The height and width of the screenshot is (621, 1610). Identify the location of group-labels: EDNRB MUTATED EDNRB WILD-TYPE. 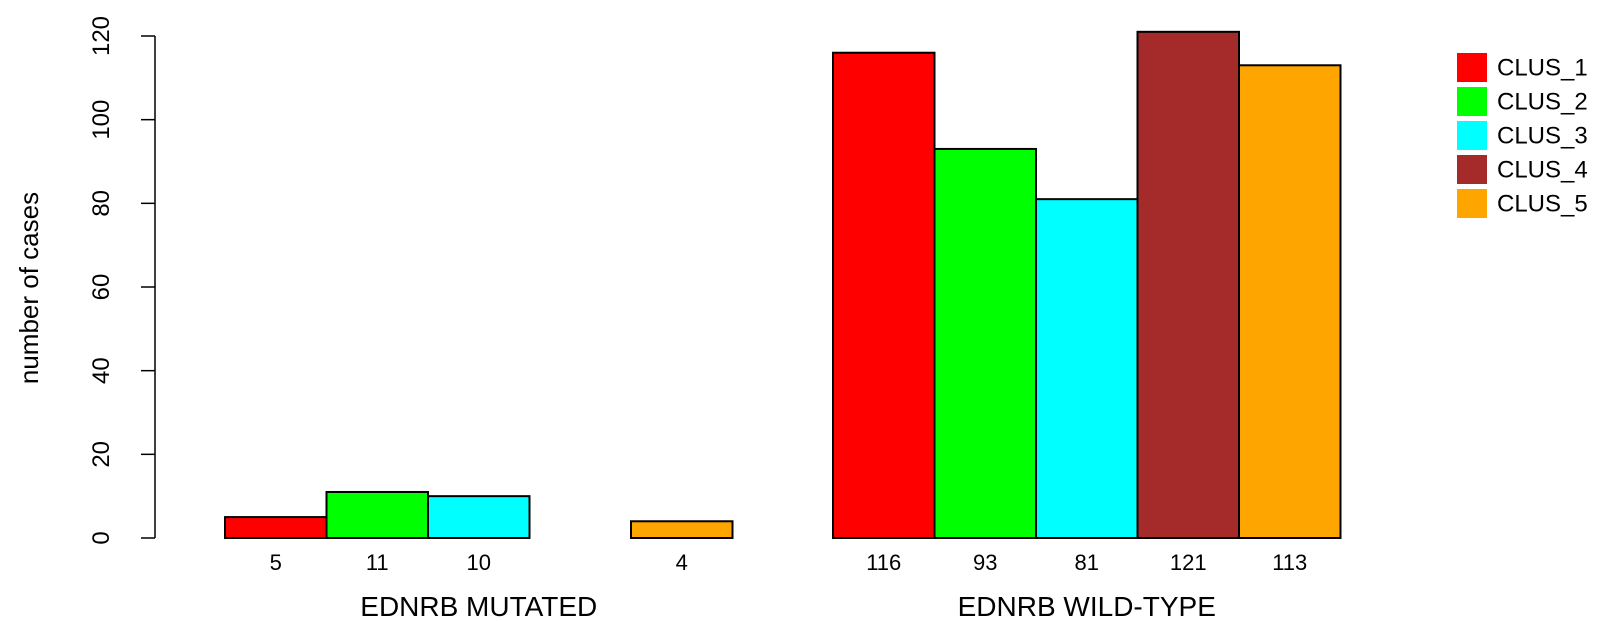
(788, 606).